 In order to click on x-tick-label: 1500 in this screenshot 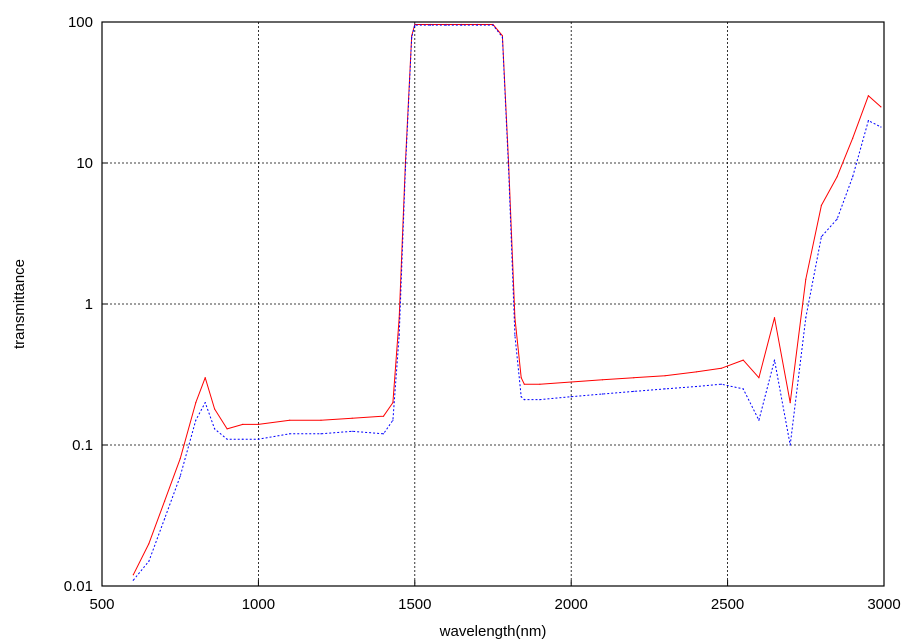, I will do `click(414, 604)`.